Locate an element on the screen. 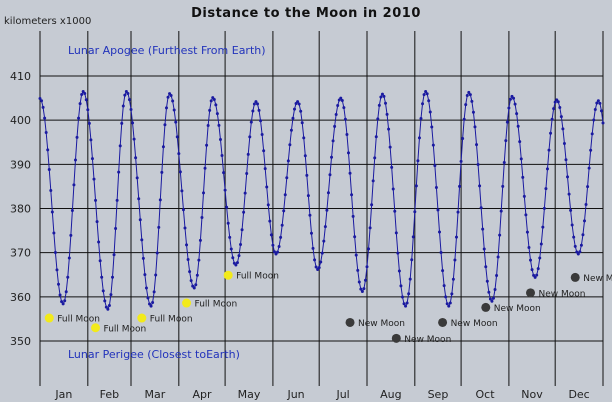 The width and height of the screenshot is (612, 402). y-tick-label: 370 is located at coordinates (20, 253).